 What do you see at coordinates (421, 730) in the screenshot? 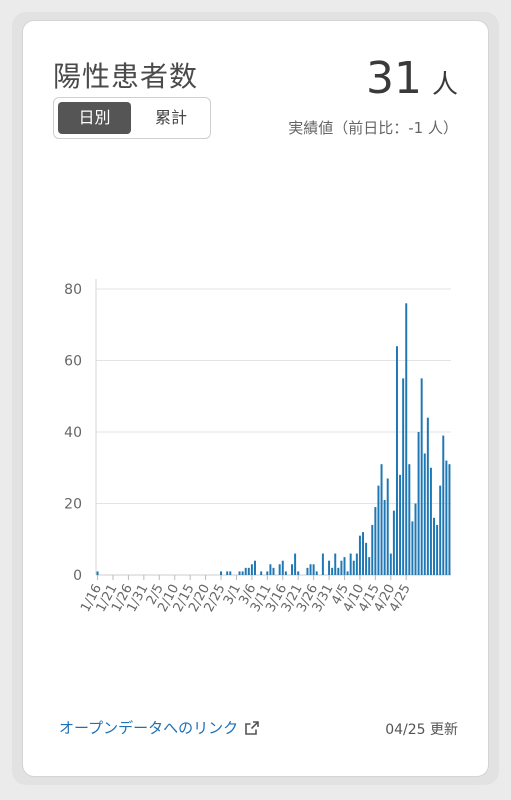
I see `last-updated: 04/25 更新` at bounding box center [421, 730].